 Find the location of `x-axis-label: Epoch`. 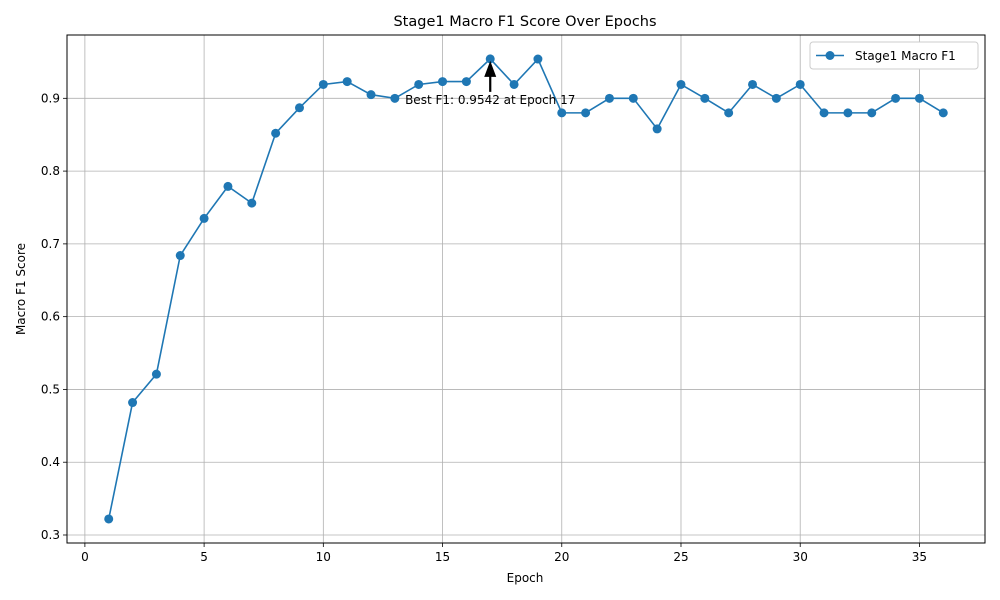

x-axis-label: Epoch is located at coordinates (525, 578).